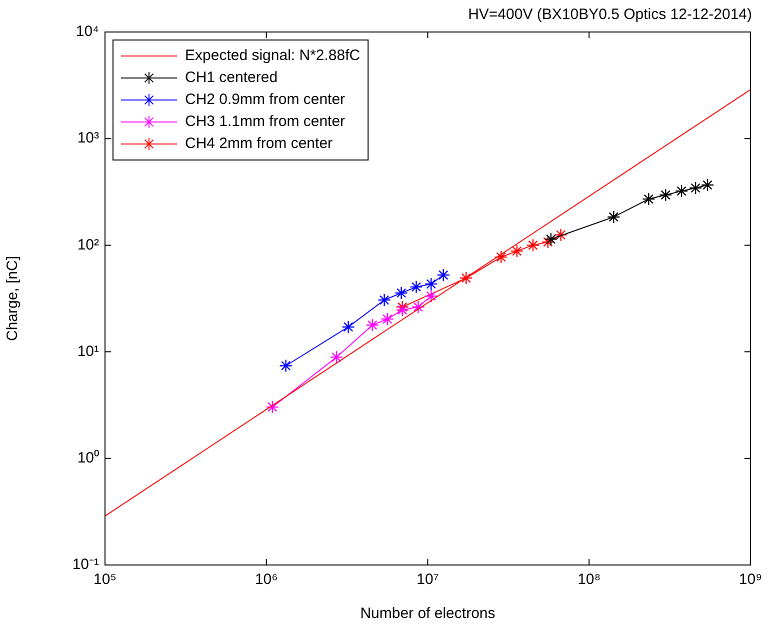  I want to click on y-tick-label: 10¹, so click(88, 351).